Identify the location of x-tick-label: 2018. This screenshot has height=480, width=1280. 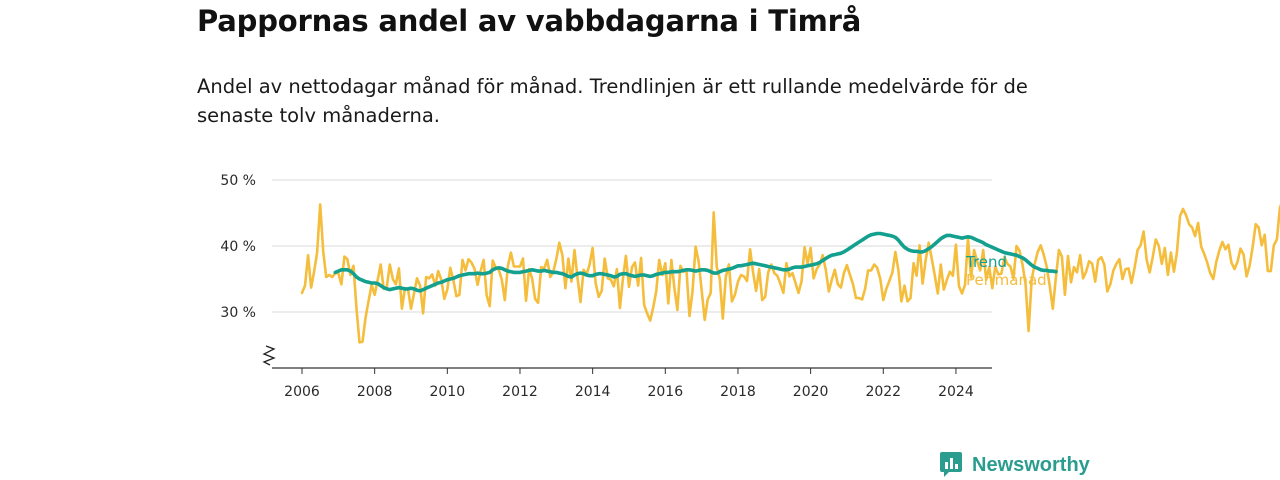
(738, 392).